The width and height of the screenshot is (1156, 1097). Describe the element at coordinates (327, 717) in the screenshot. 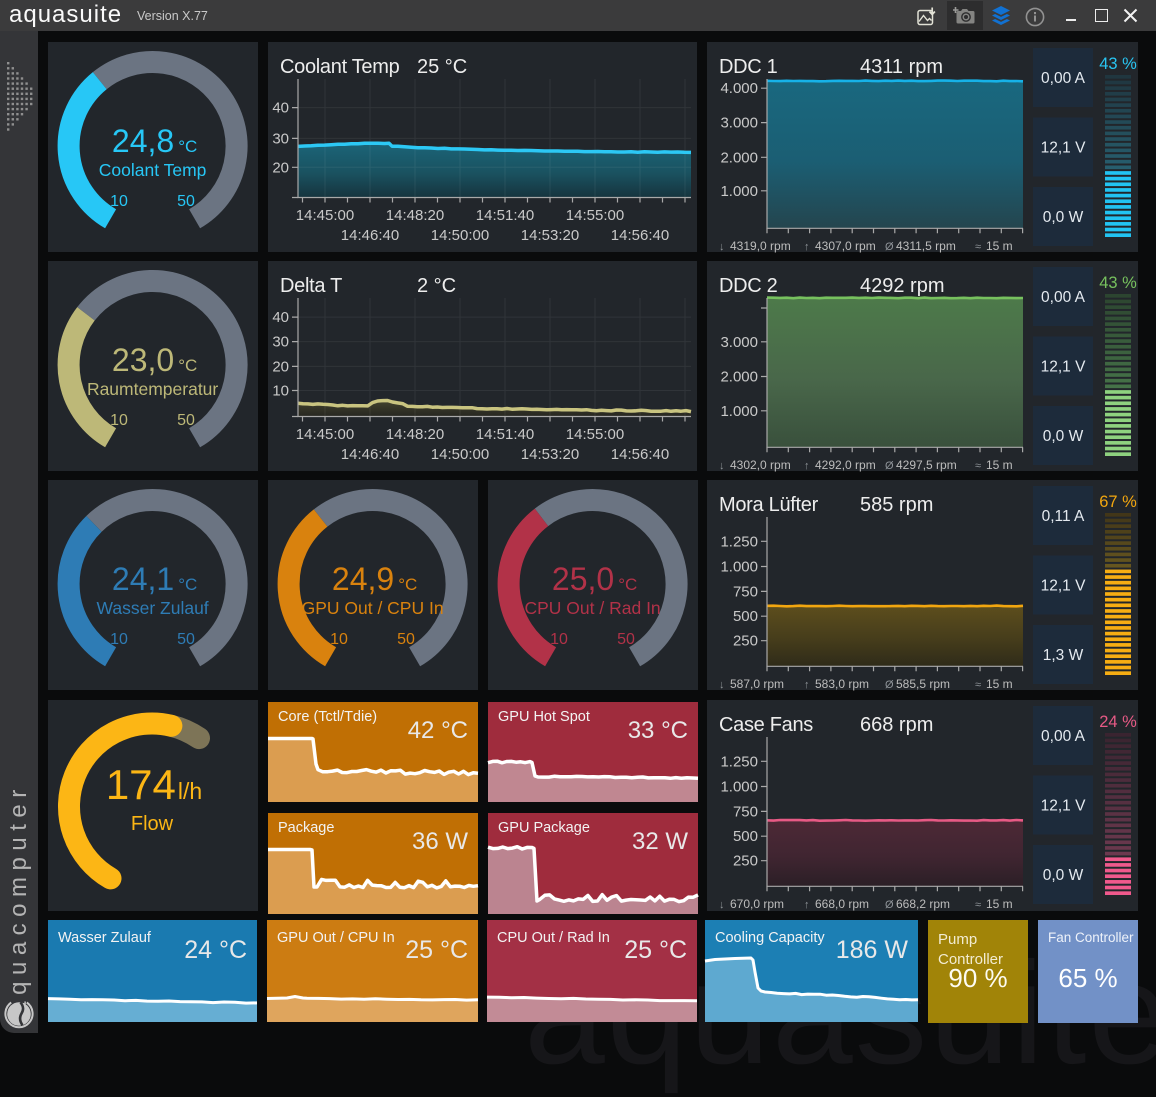

I see `svg-text: Core (Tctl/Tdie)` at that location.